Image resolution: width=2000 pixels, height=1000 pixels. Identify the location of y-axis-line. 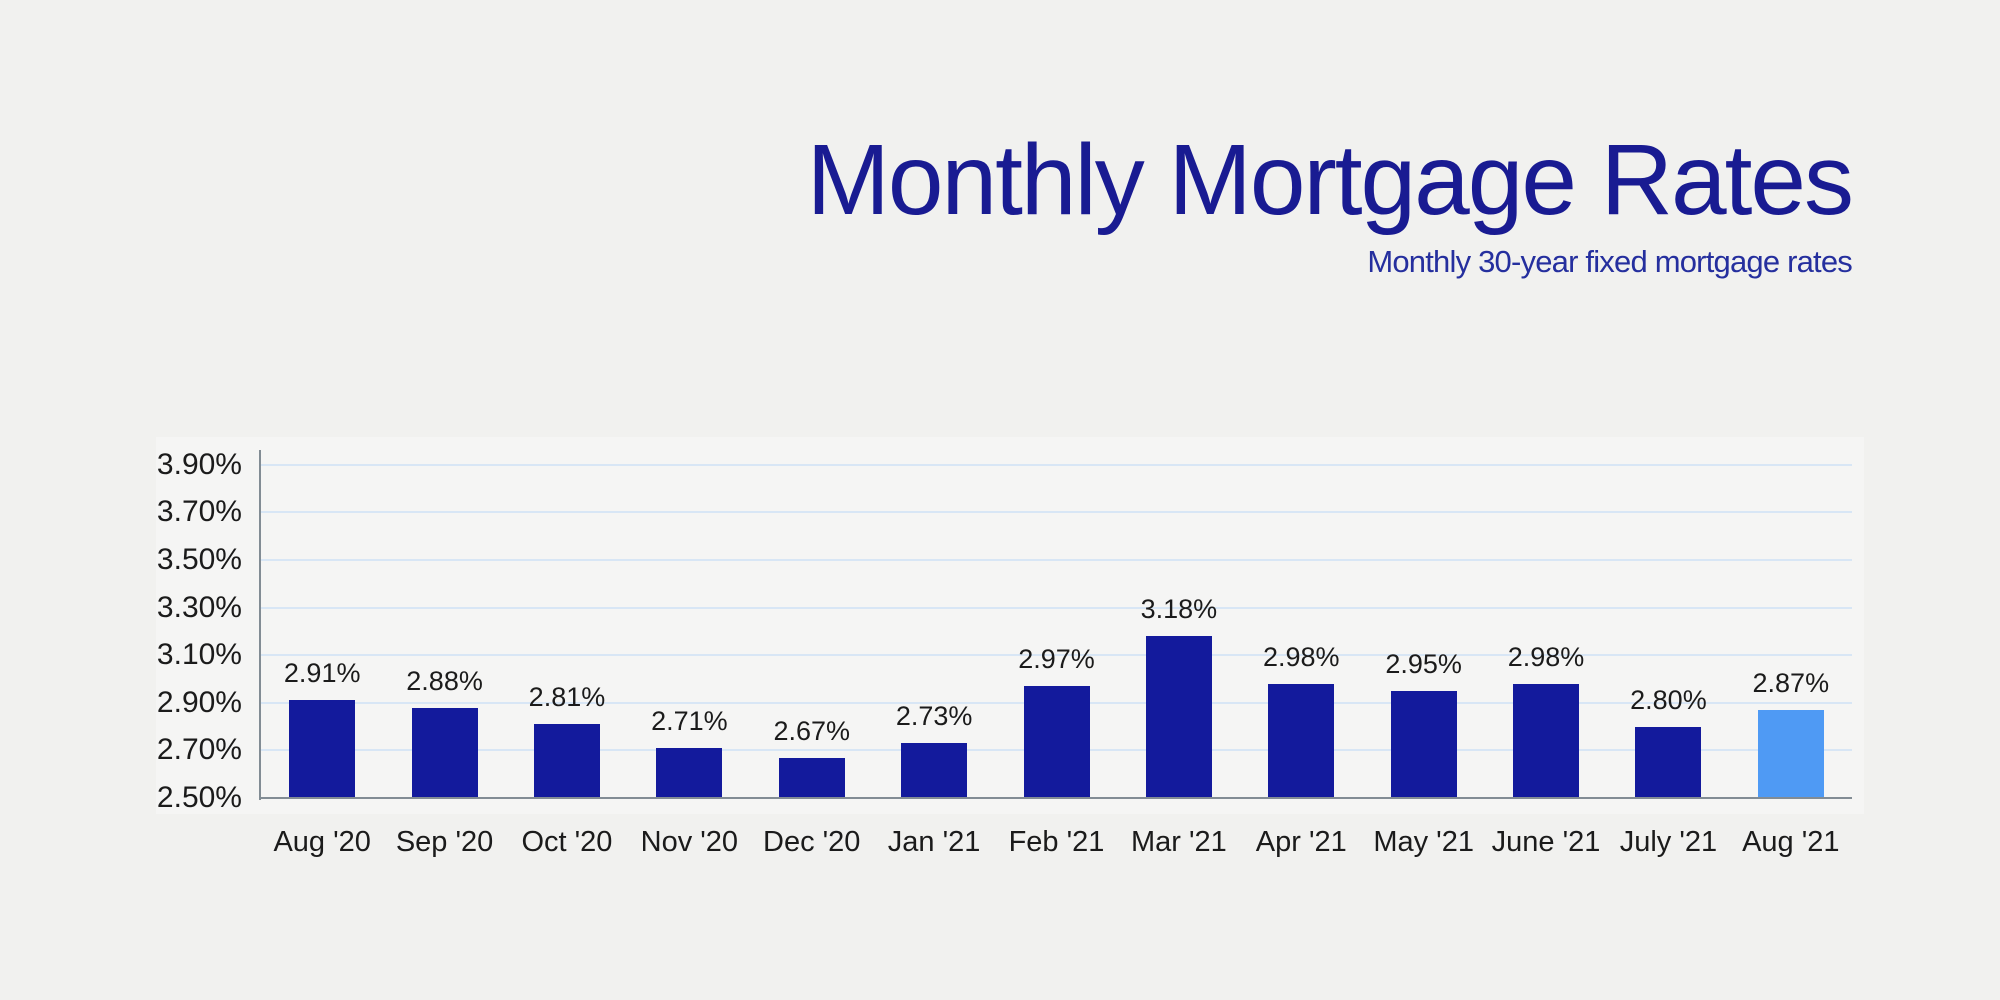
(260, 625).